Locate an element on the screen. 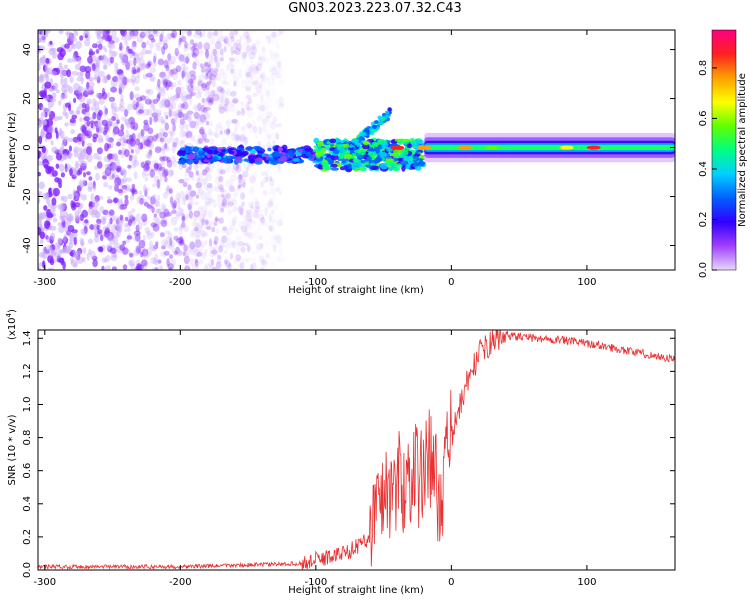 This screenshot has height=600, width=750. colorbar-gradient is located at coordinates (724, 150).